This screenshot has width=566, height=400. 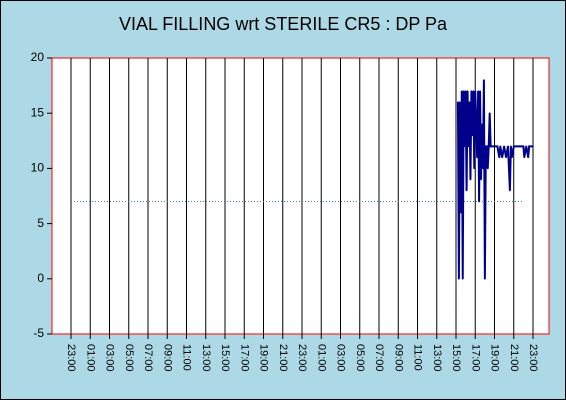 What do you see at coordinates (38, 333) in the screenshot?
I see `y-tick-label: -5` at bounding box center [38, 333].